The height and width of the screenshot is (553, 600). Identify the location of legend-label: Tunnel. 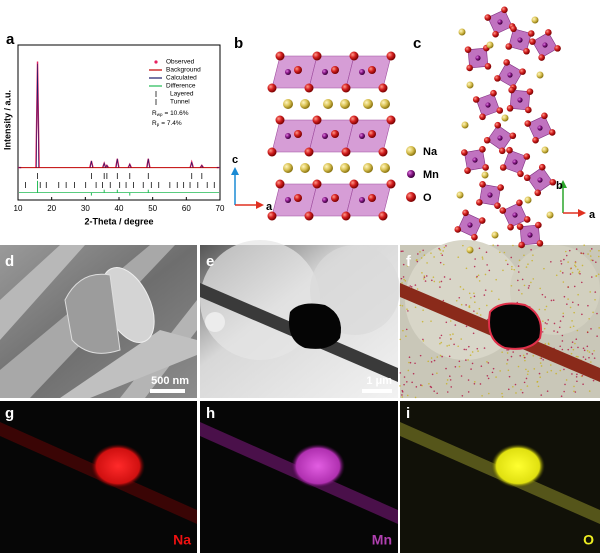
(180, 102).